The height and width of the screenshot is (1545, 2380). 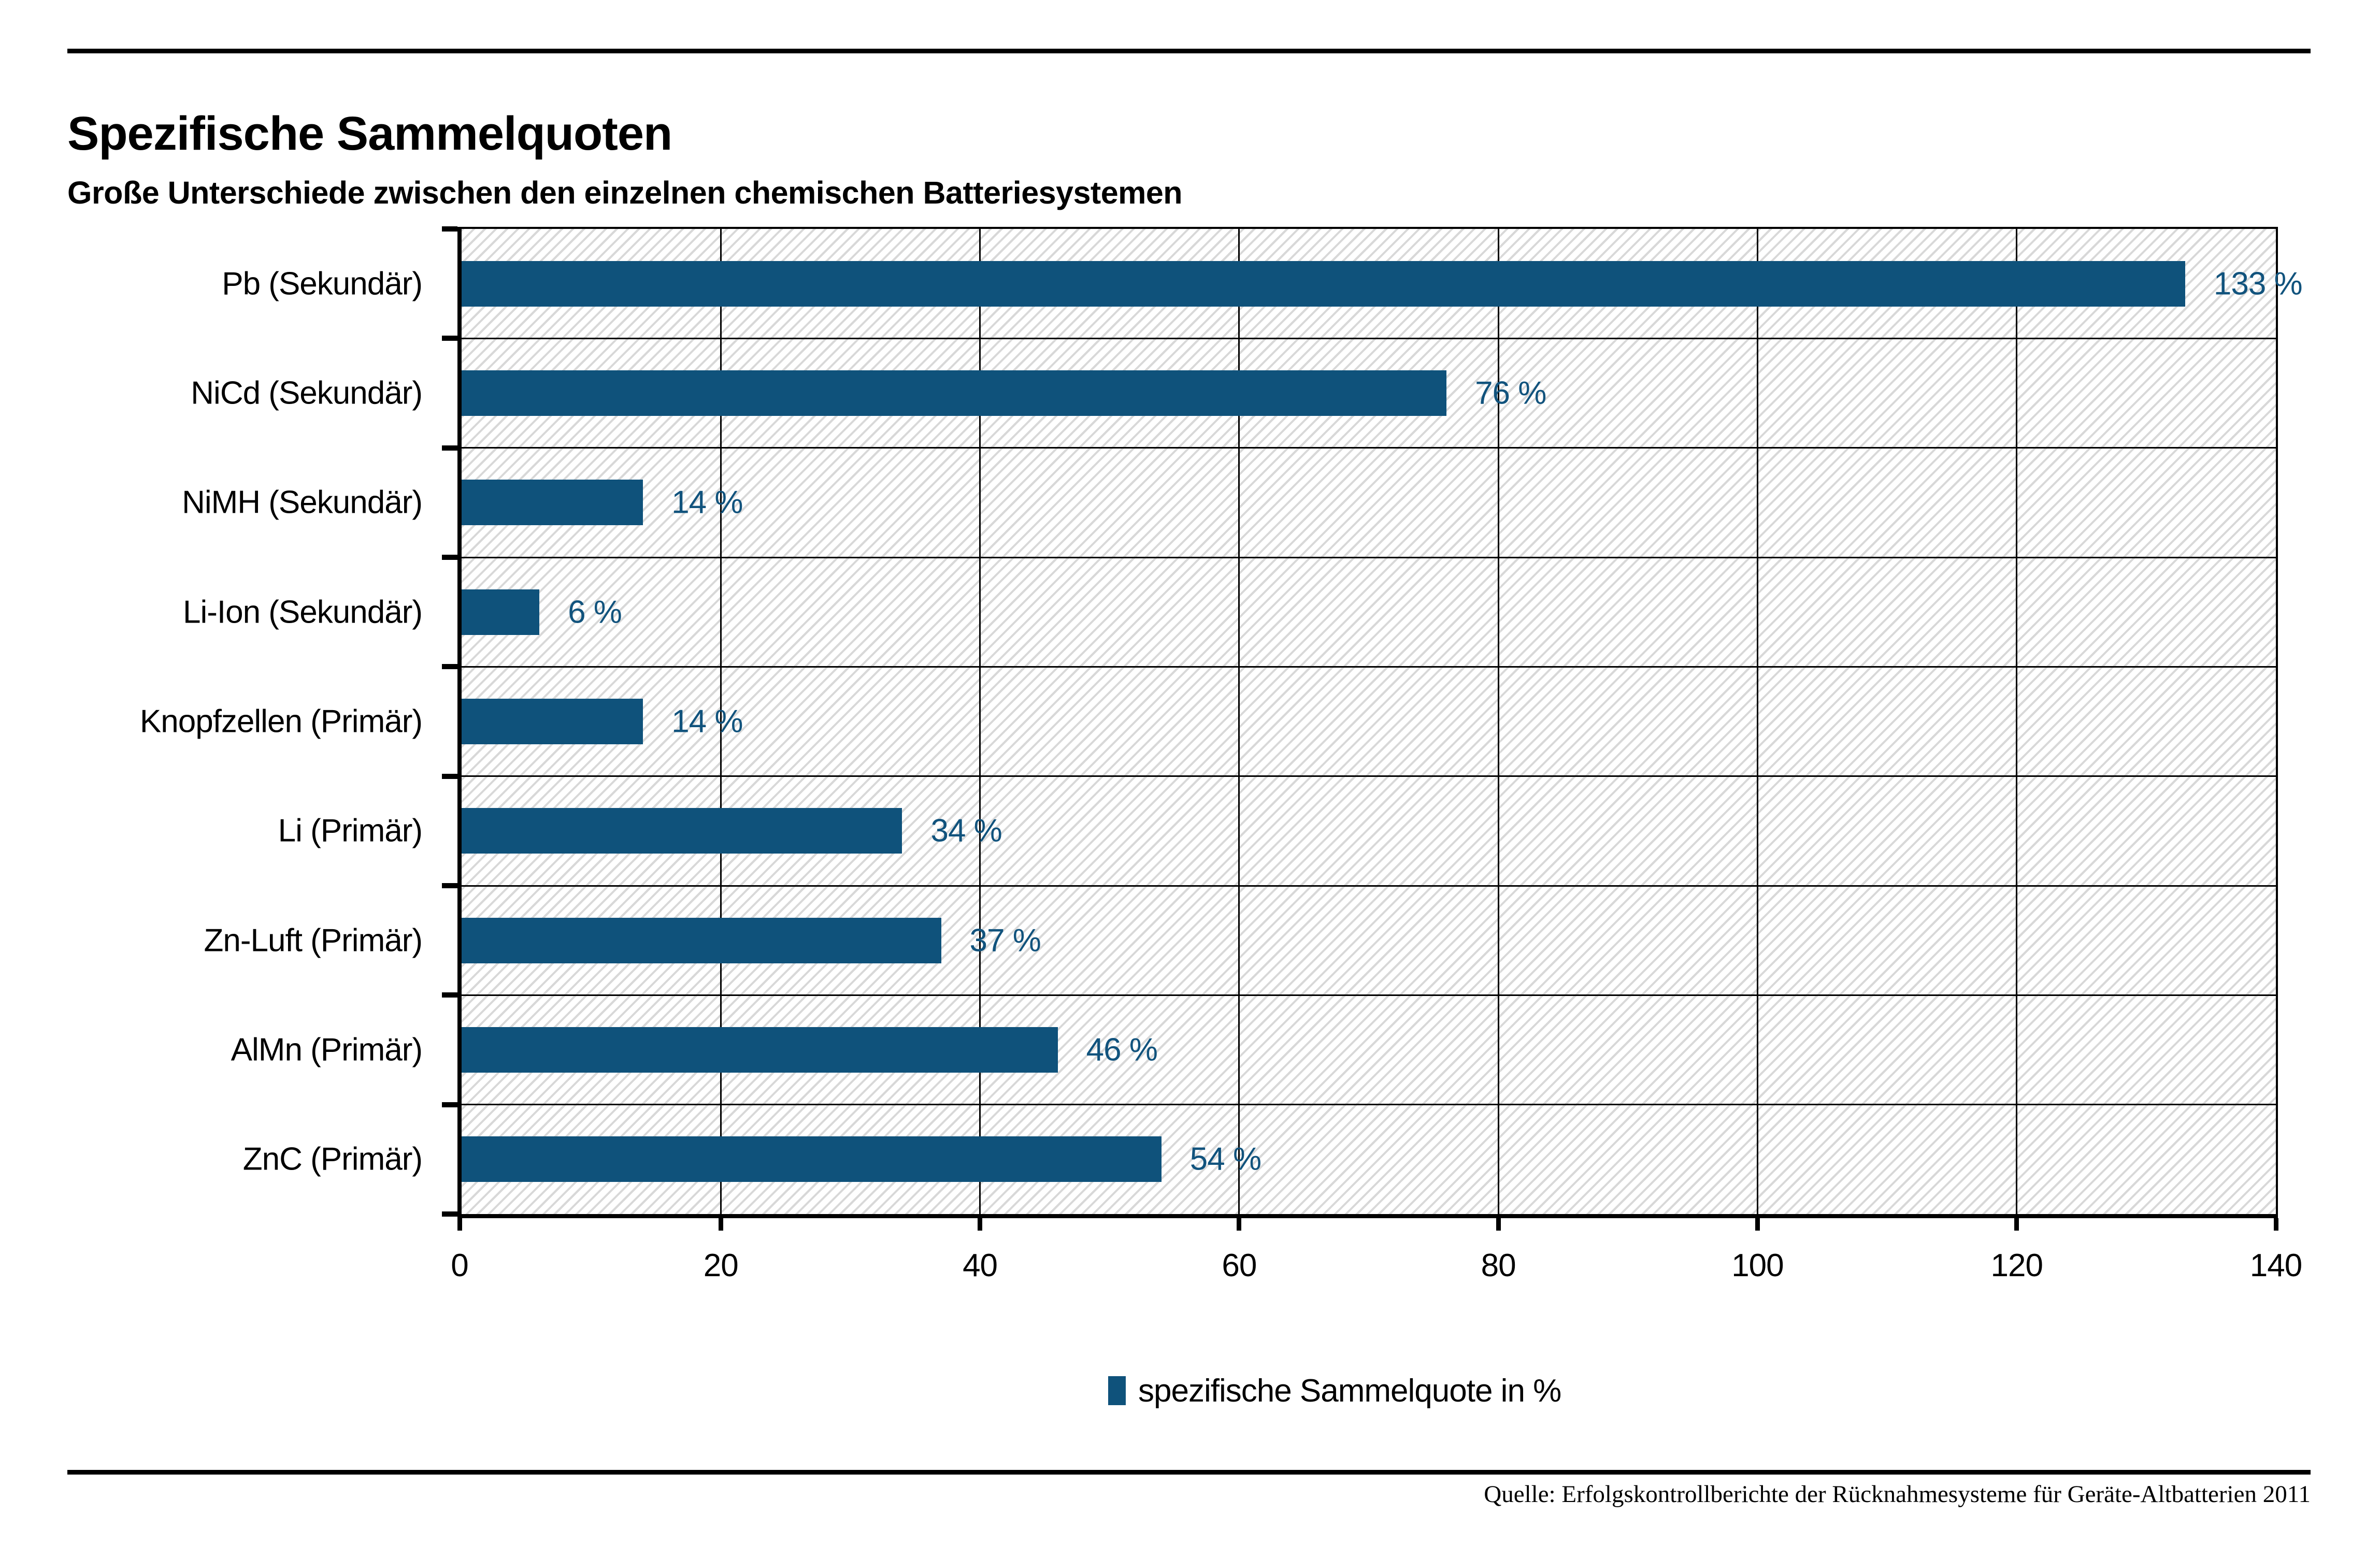 I want to click on x-axis-label: 100, so click(x=1757, y=1265).